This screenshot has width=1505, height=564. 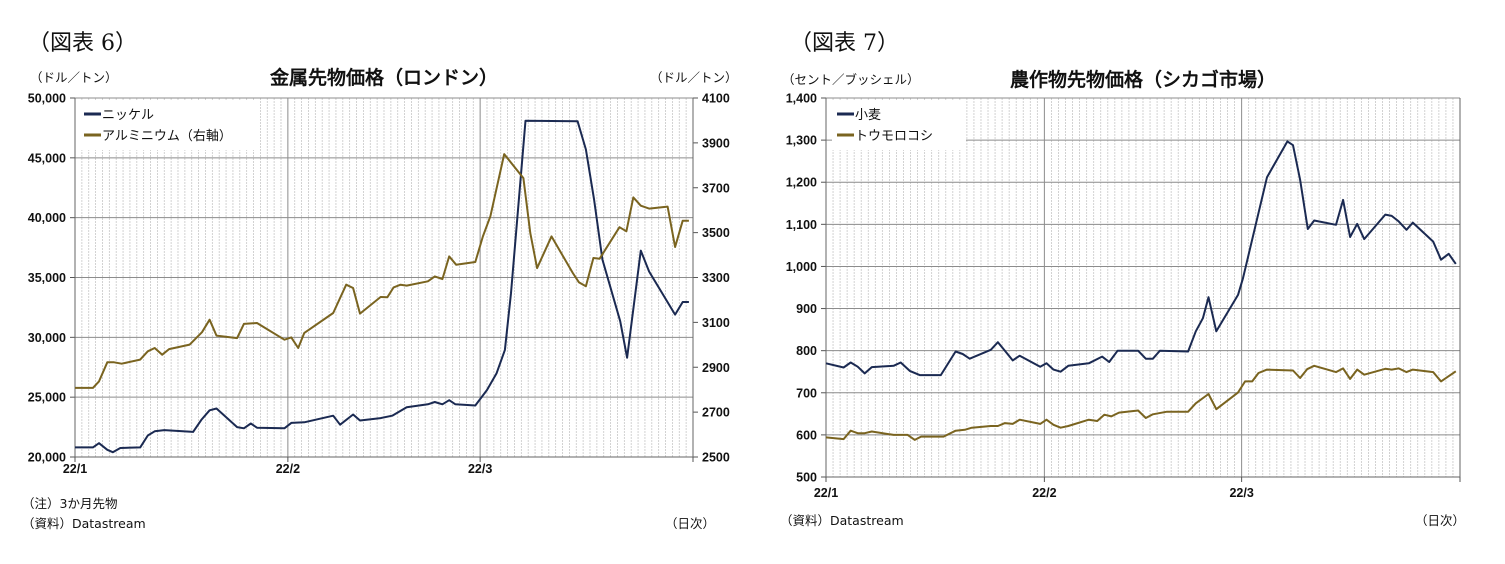 I want to click on y-tick-label: 35,000, so click(x=47, y=278).